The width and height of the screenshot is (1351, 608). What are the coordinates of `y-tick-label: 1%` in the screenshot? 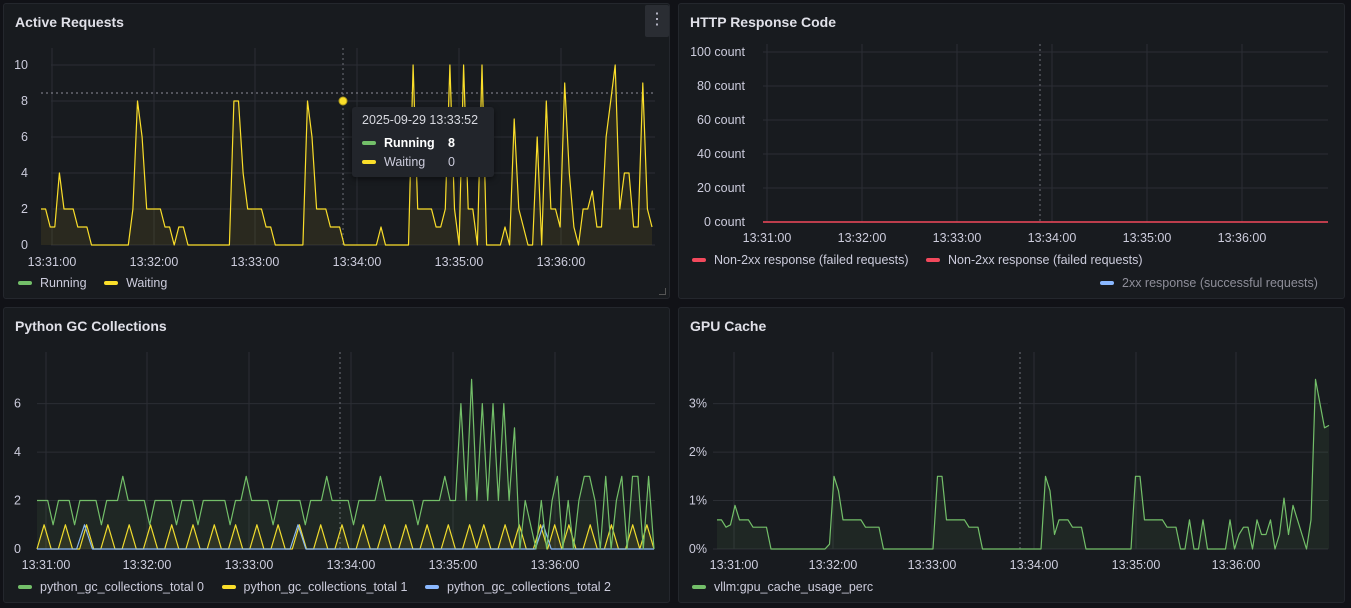 It's located at (698, 501).